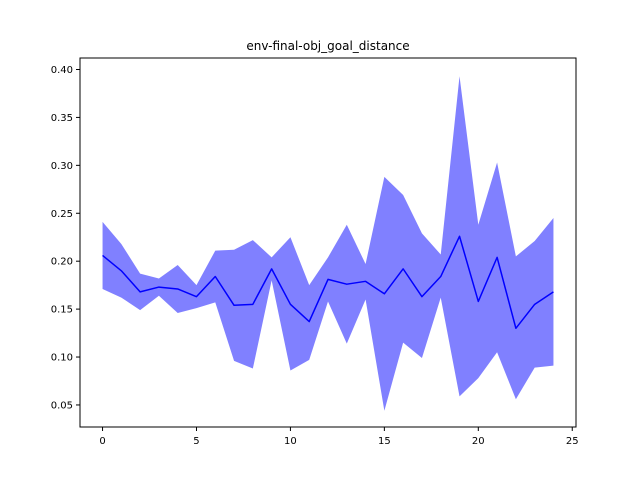 This screenshot has height=480, width=640. I want to click on y-axis: 0.05 0.10 0.15 0.20 0.25 0.30 0.35 0.40, so click(65, 238).